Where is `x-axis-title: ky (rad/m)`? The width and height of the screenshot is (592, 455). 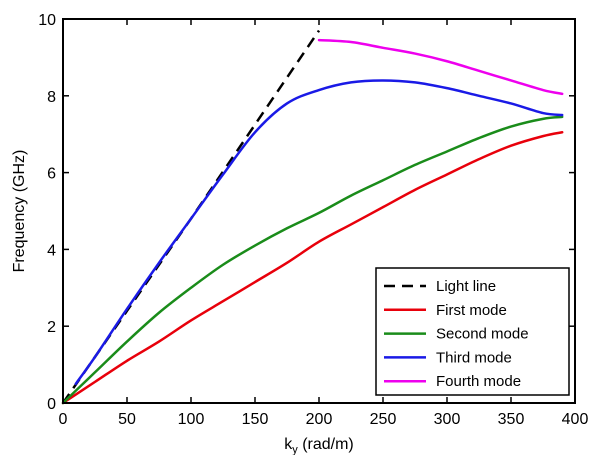
x-axis-title: ky (rad/m) is located at coordinates (319, 445).